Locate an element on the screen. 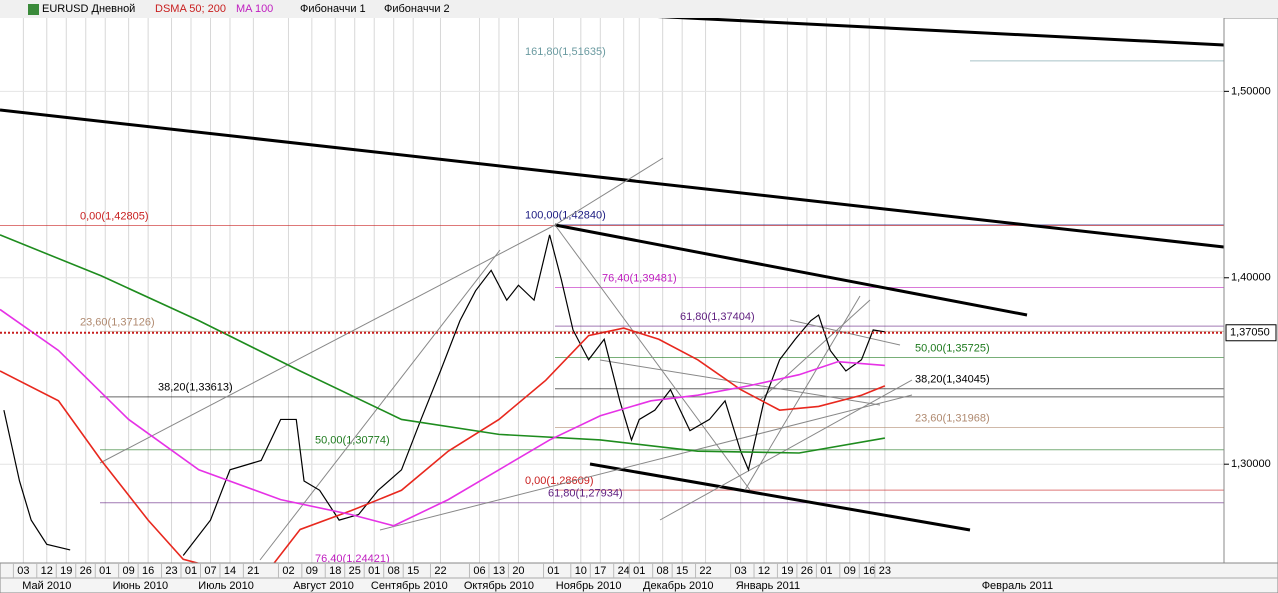 The width and height of the screenshot is (1278, 593). fib-label: 61,80(1,37404) is located at coordinates (717, 317).